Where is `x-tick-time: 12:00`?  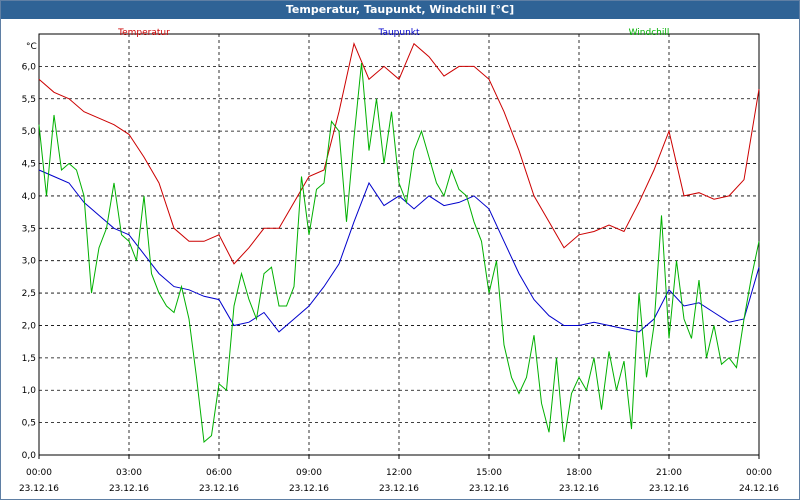
x-tick-time: 12:00 is located at coordinates (399, 473).